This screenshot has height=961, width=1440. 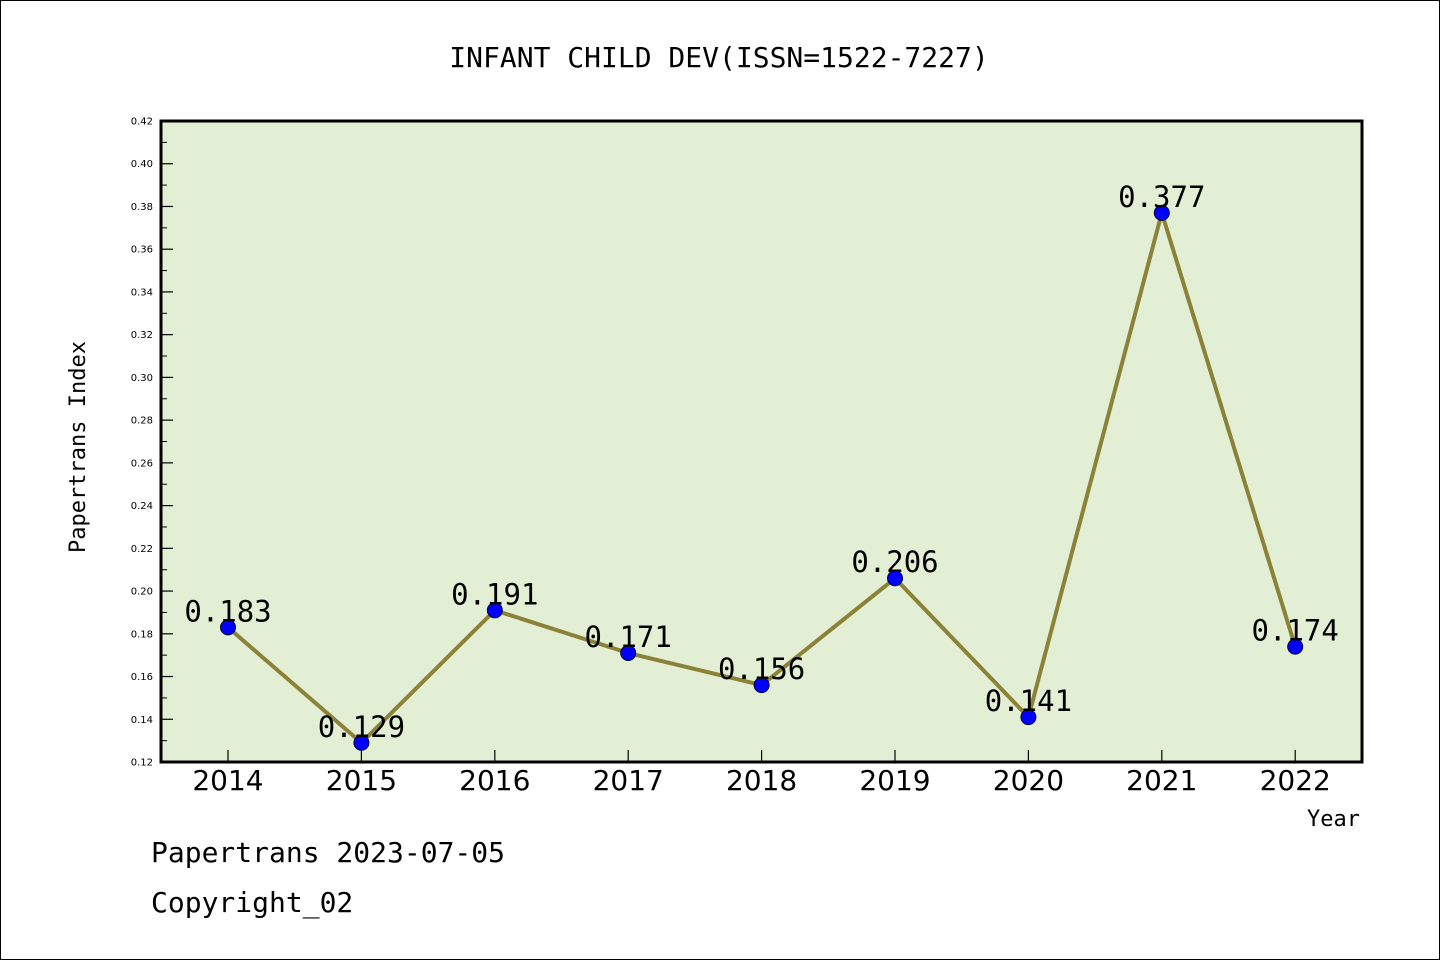 I want to click on x-tick-label: 2015, so click(x=361, y=780).